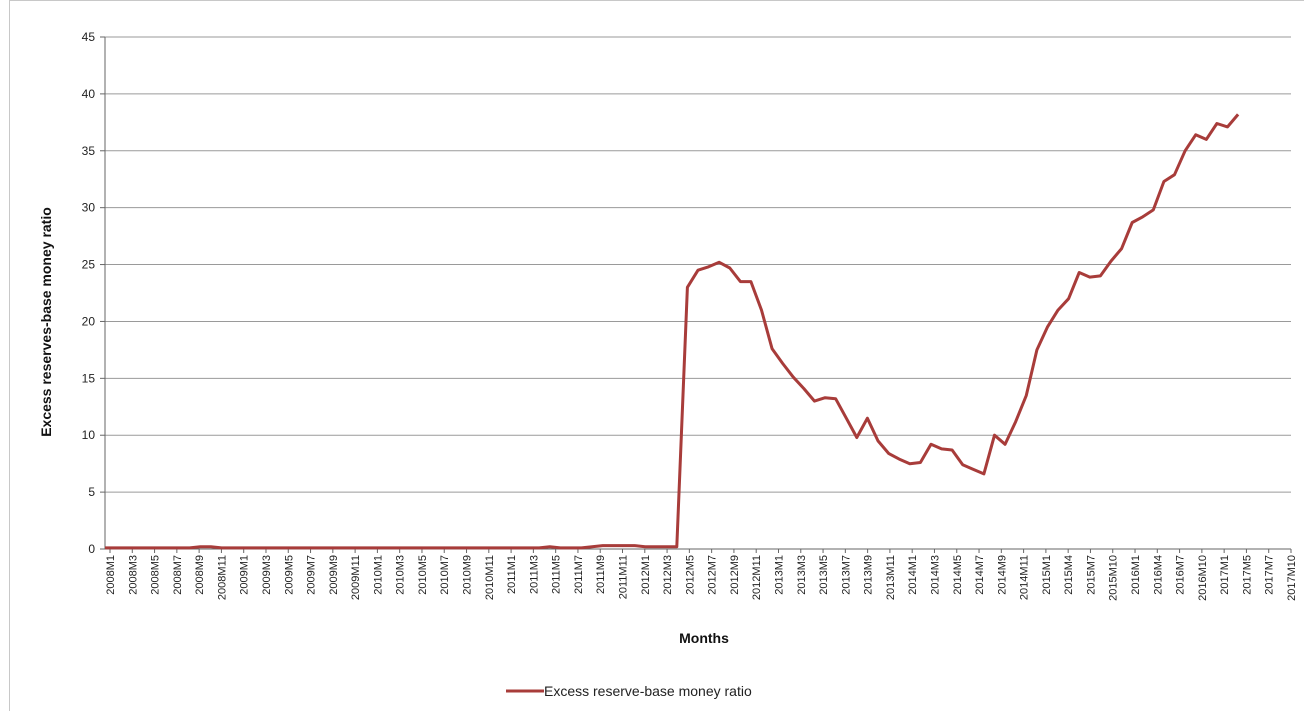 This screenshot has width=1304, height=712. Describe the element at coordinates (200, 575) in the screenshot. I see `x-tick-label: 2008M9` at that location.